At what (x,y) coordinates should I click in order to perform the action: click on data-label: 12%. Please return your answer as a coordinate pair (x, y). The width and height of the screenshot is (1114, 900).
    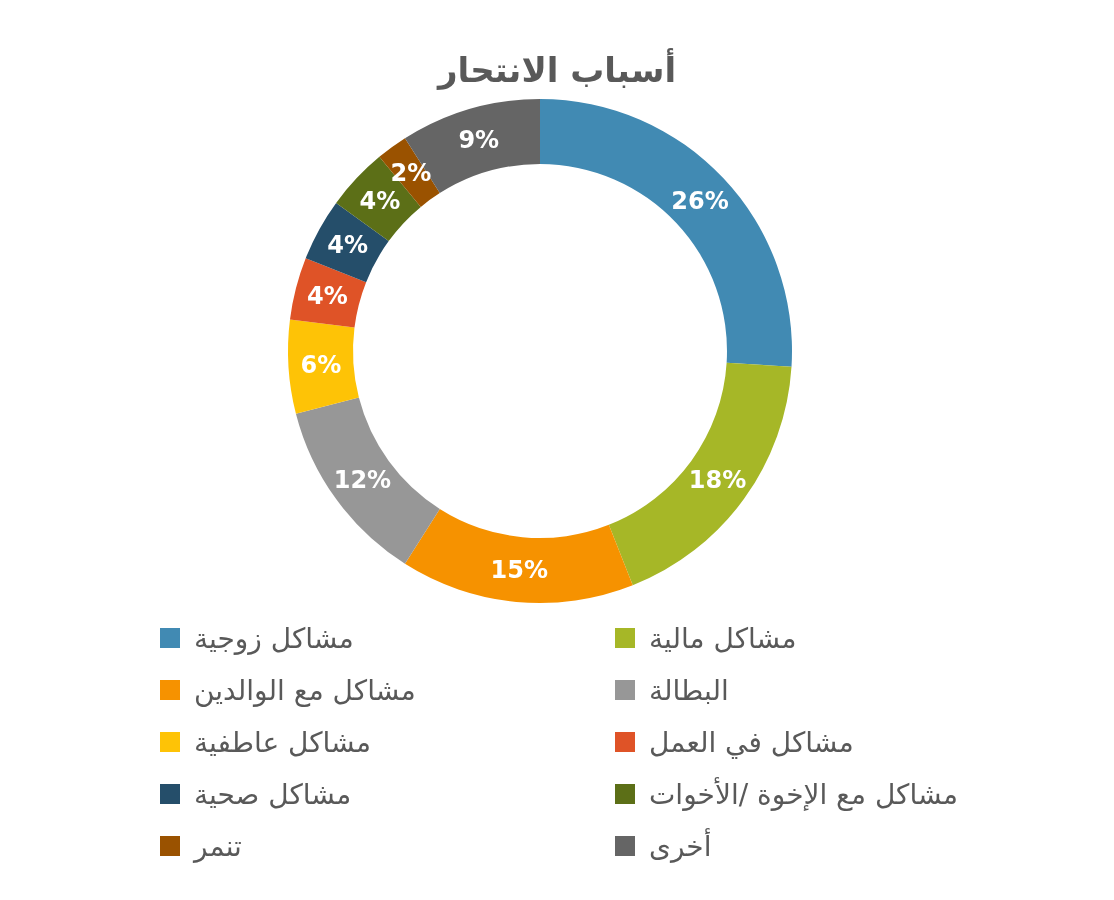
    Looking at the image, I should click on (362, 480).